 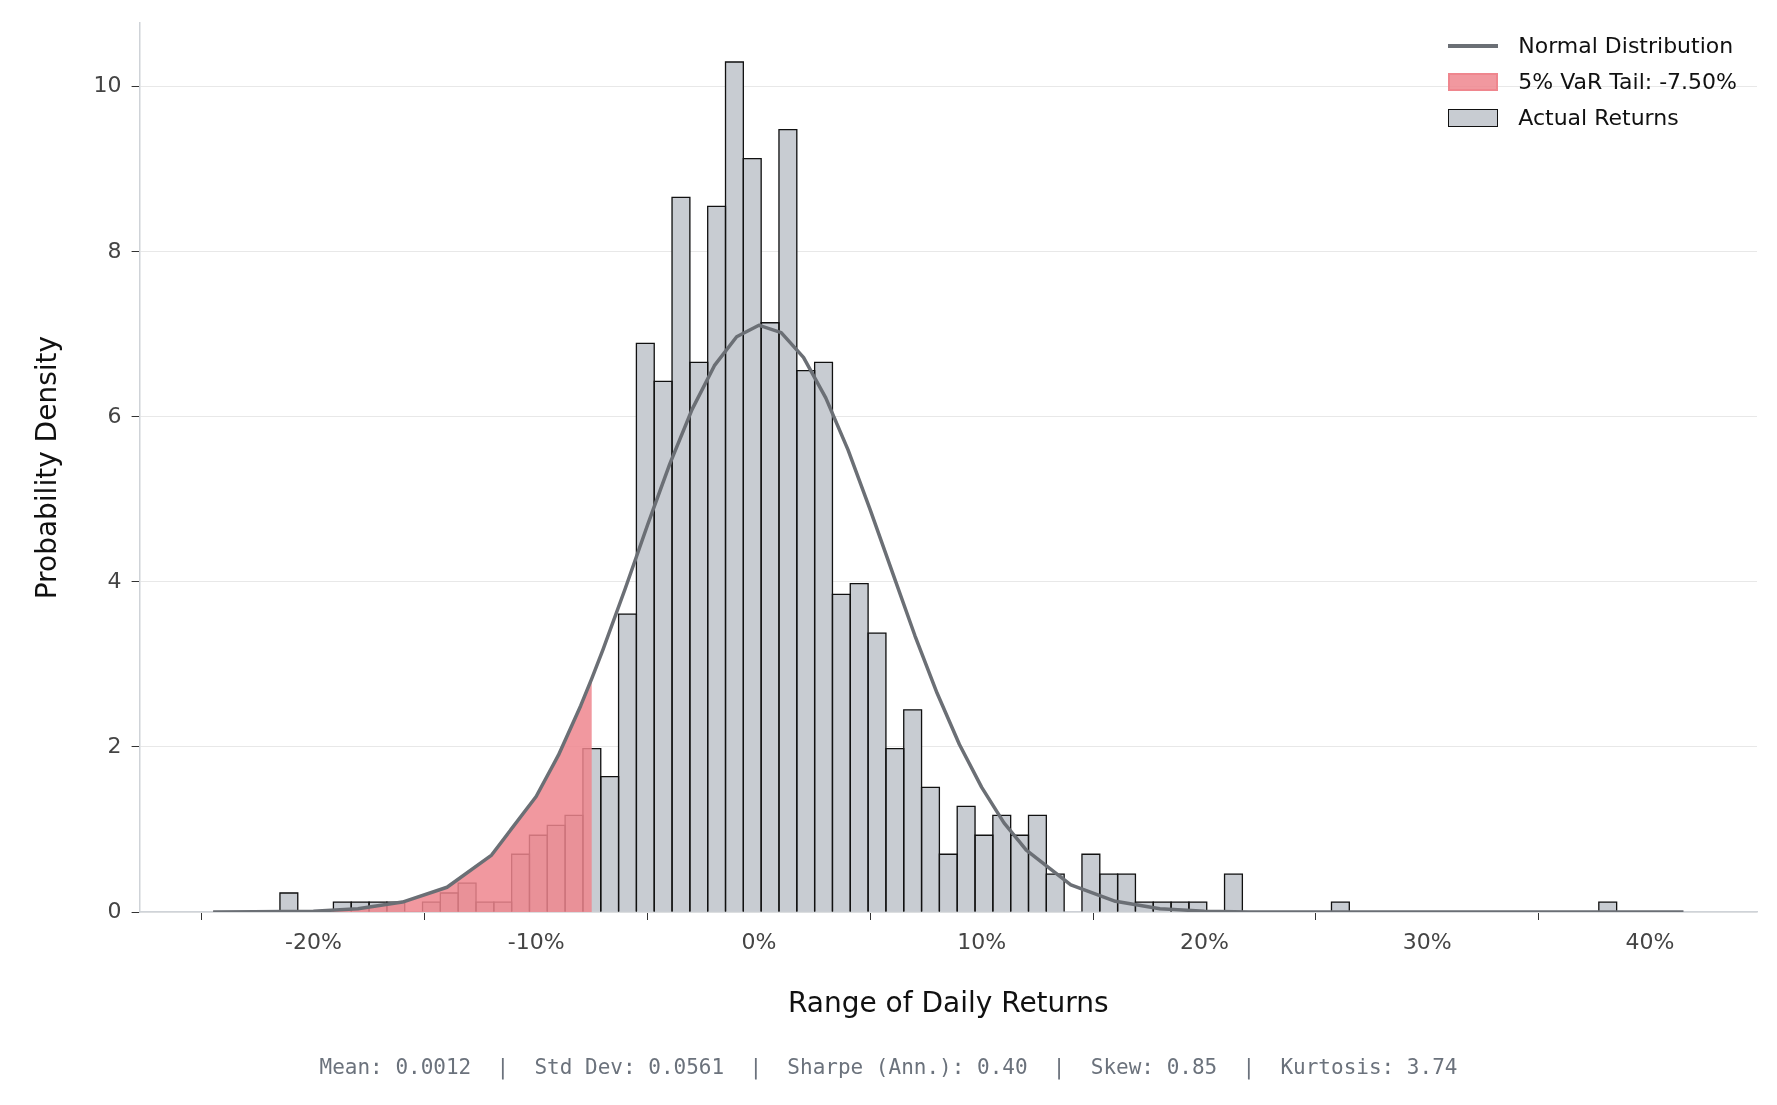 What do you see at coordinates (114, 250) in the screenshot?
I see `y-tick-label: 8` at bounding box center [114, 250].